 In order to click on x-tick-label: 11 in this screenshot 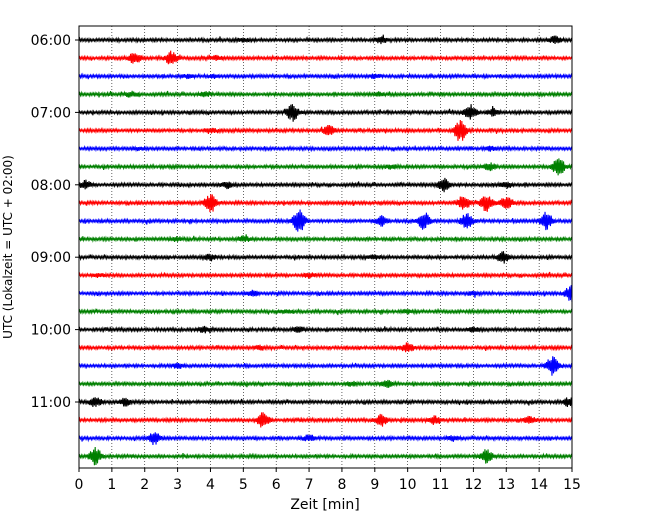, I will do `click(441, 485)`.